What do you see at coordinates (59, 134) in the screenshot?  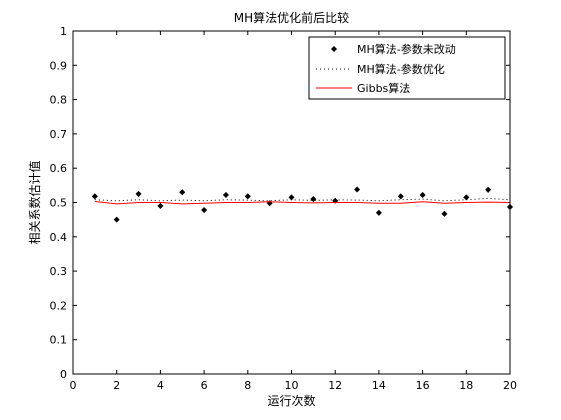 I see `y-tick-label: 0.7` at bounding box center [59, 134].